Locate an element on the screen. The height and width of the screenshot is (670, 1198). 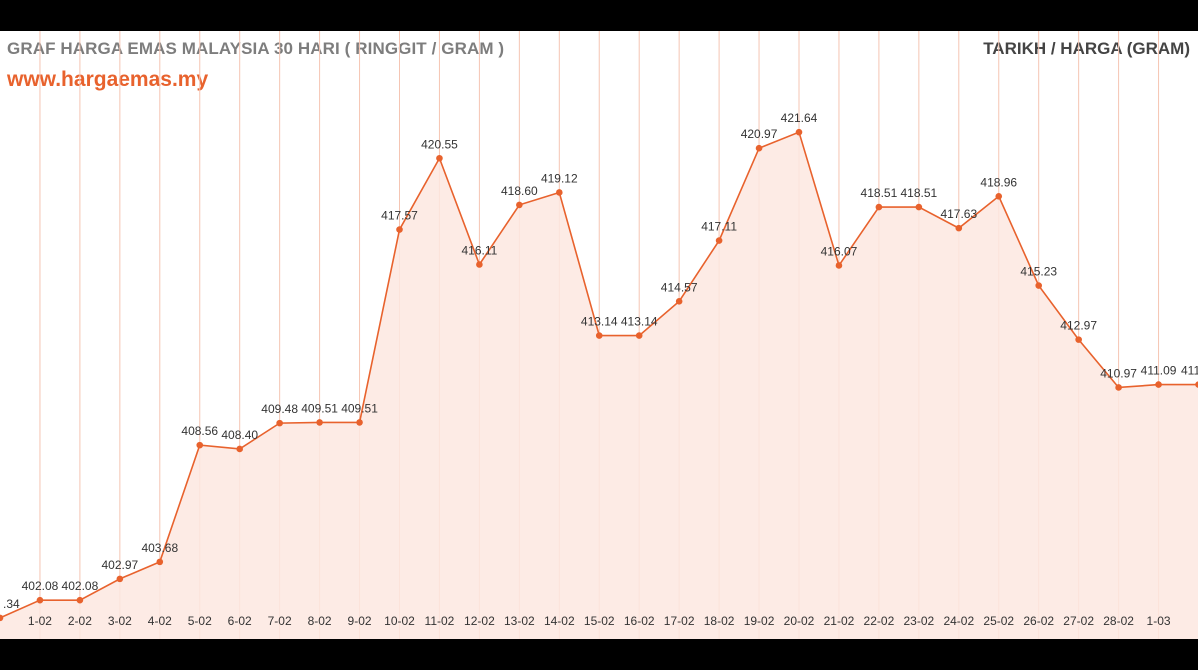
x-tick-label: 16-02 is located at coordinates (639, 621).